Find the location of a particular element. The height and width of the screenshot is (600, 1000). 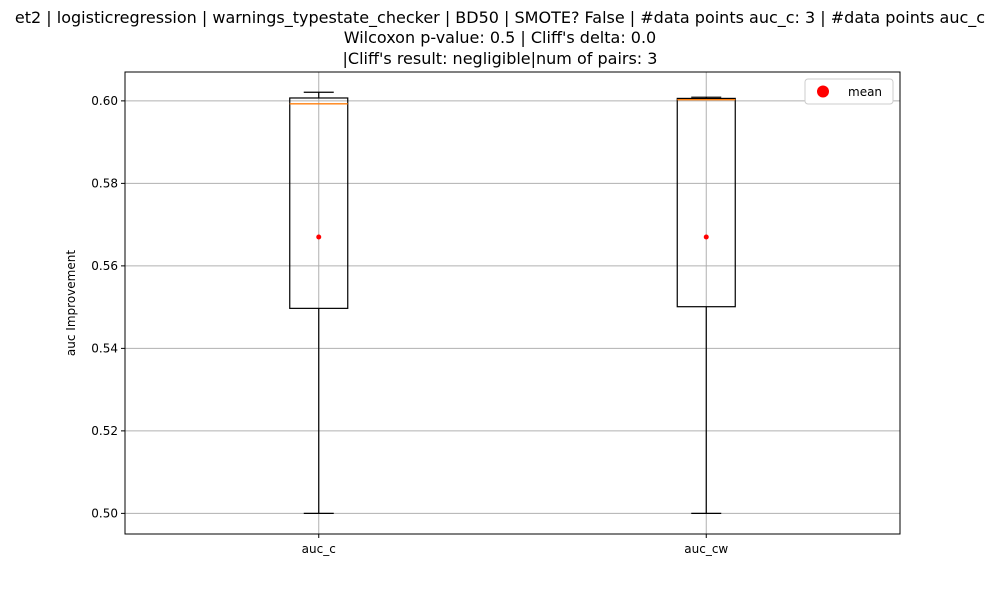

x-tick-label: auc_c is located at coordinates (319, 549).